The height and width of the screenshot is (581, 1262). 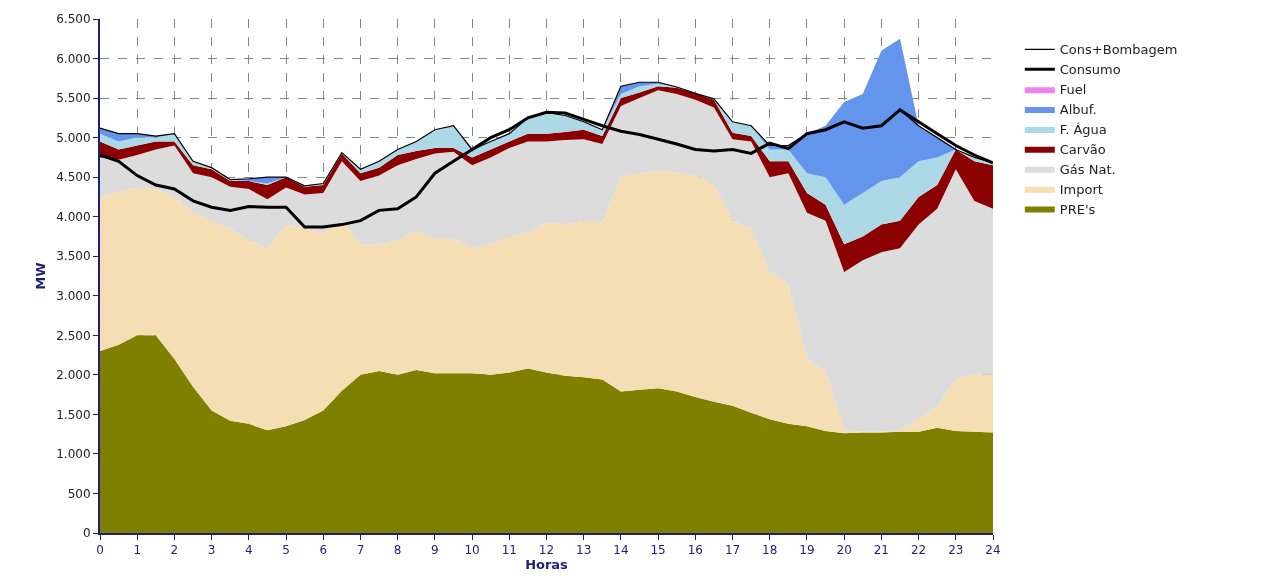 I want to click on x-tick-label: 20, so click(x=844, y=550).